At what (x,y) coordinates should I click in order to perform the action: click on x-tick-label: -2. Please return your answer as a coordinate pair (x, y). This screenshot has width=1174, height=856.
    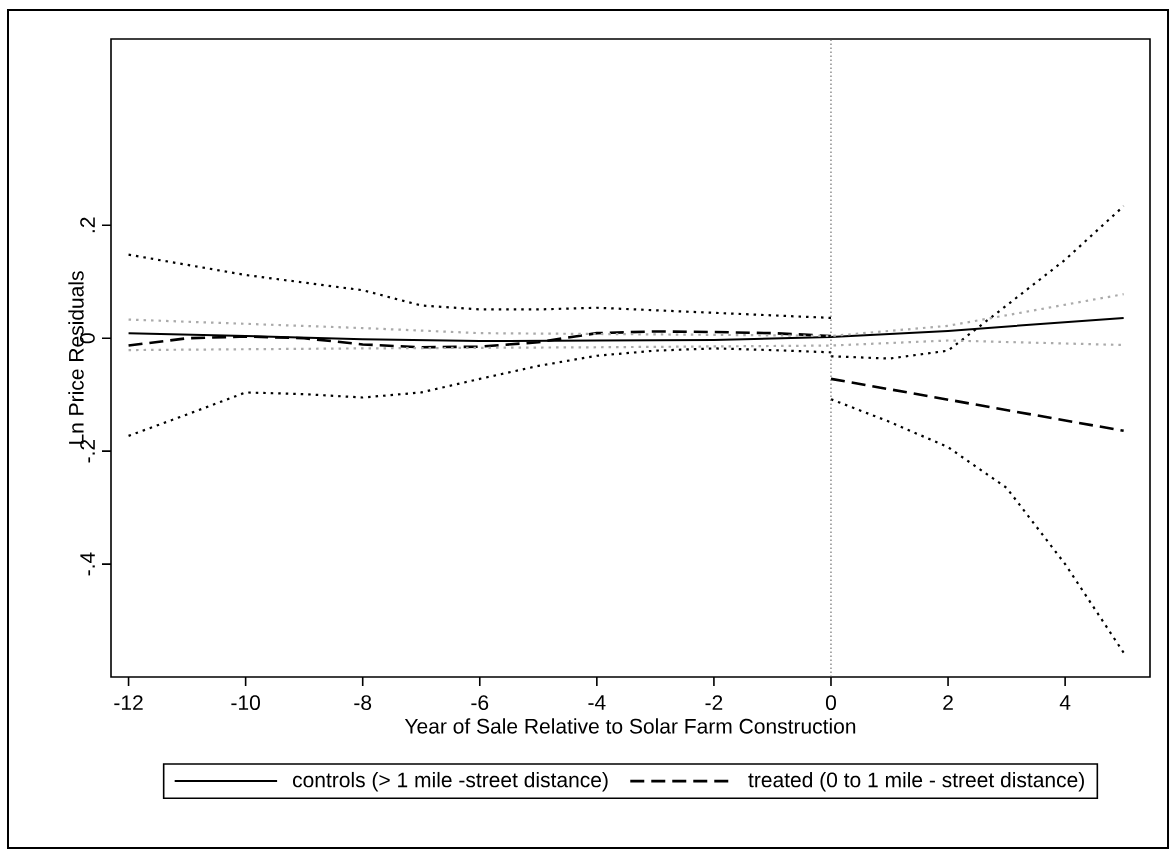
    Looking at the image, I should click on (714, 702).